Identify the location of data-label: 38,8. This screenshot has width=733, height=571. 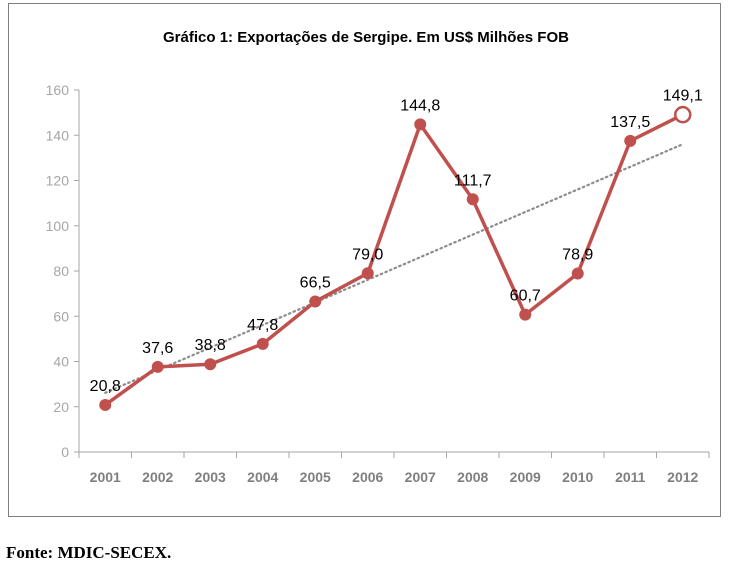
(210, 345).